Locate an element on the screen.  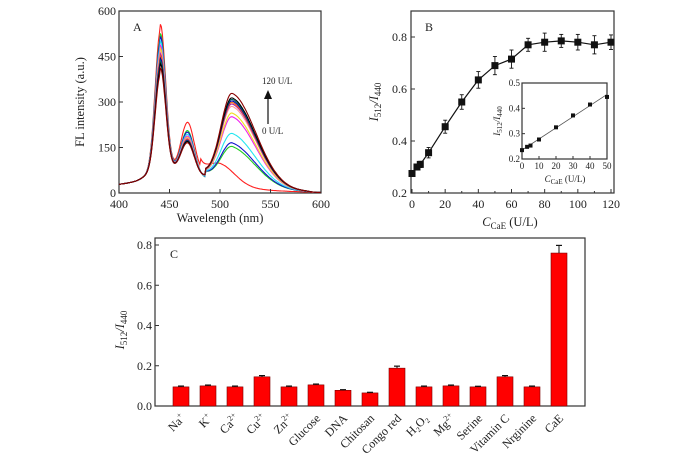
x-tick-label: 450 is located at coordinates (170, 204).